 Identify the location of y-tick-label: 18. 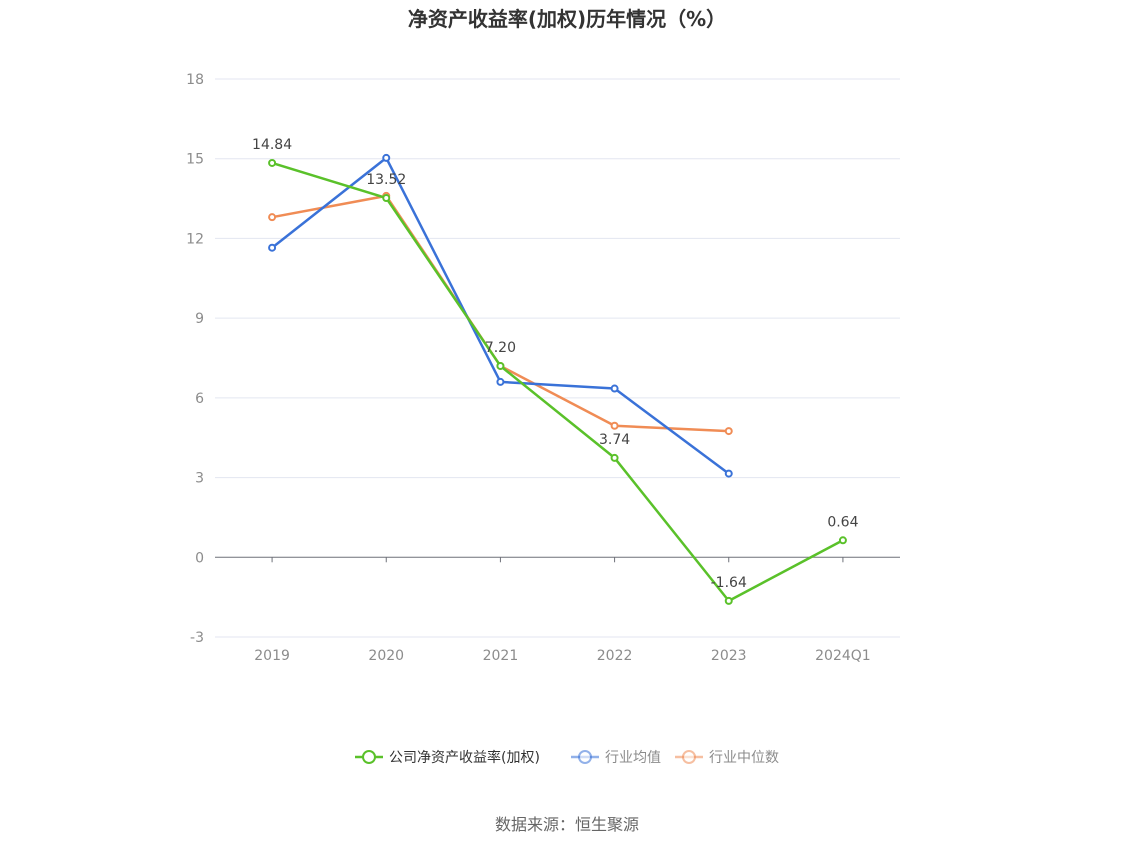
(195, 80).